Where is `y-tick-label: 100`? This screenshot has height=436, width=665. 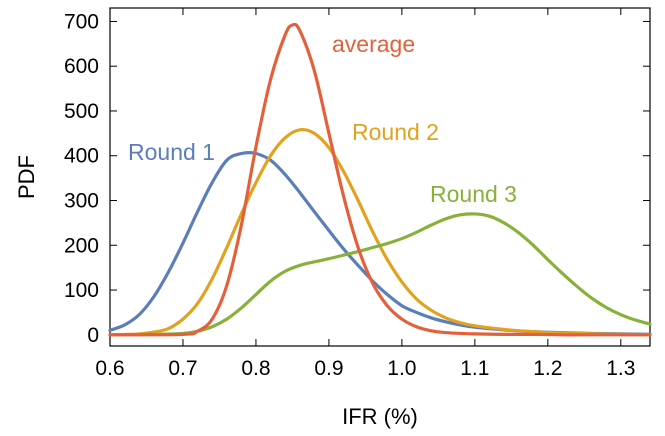
y-tick-label: 100 is located at coordinates (81, 290).